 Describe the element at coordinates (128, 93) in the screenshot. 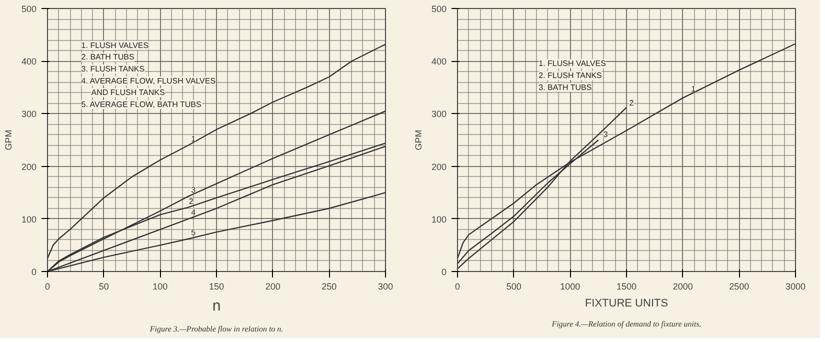

I see `annotation: AND FLUSH TANKS` at that location.